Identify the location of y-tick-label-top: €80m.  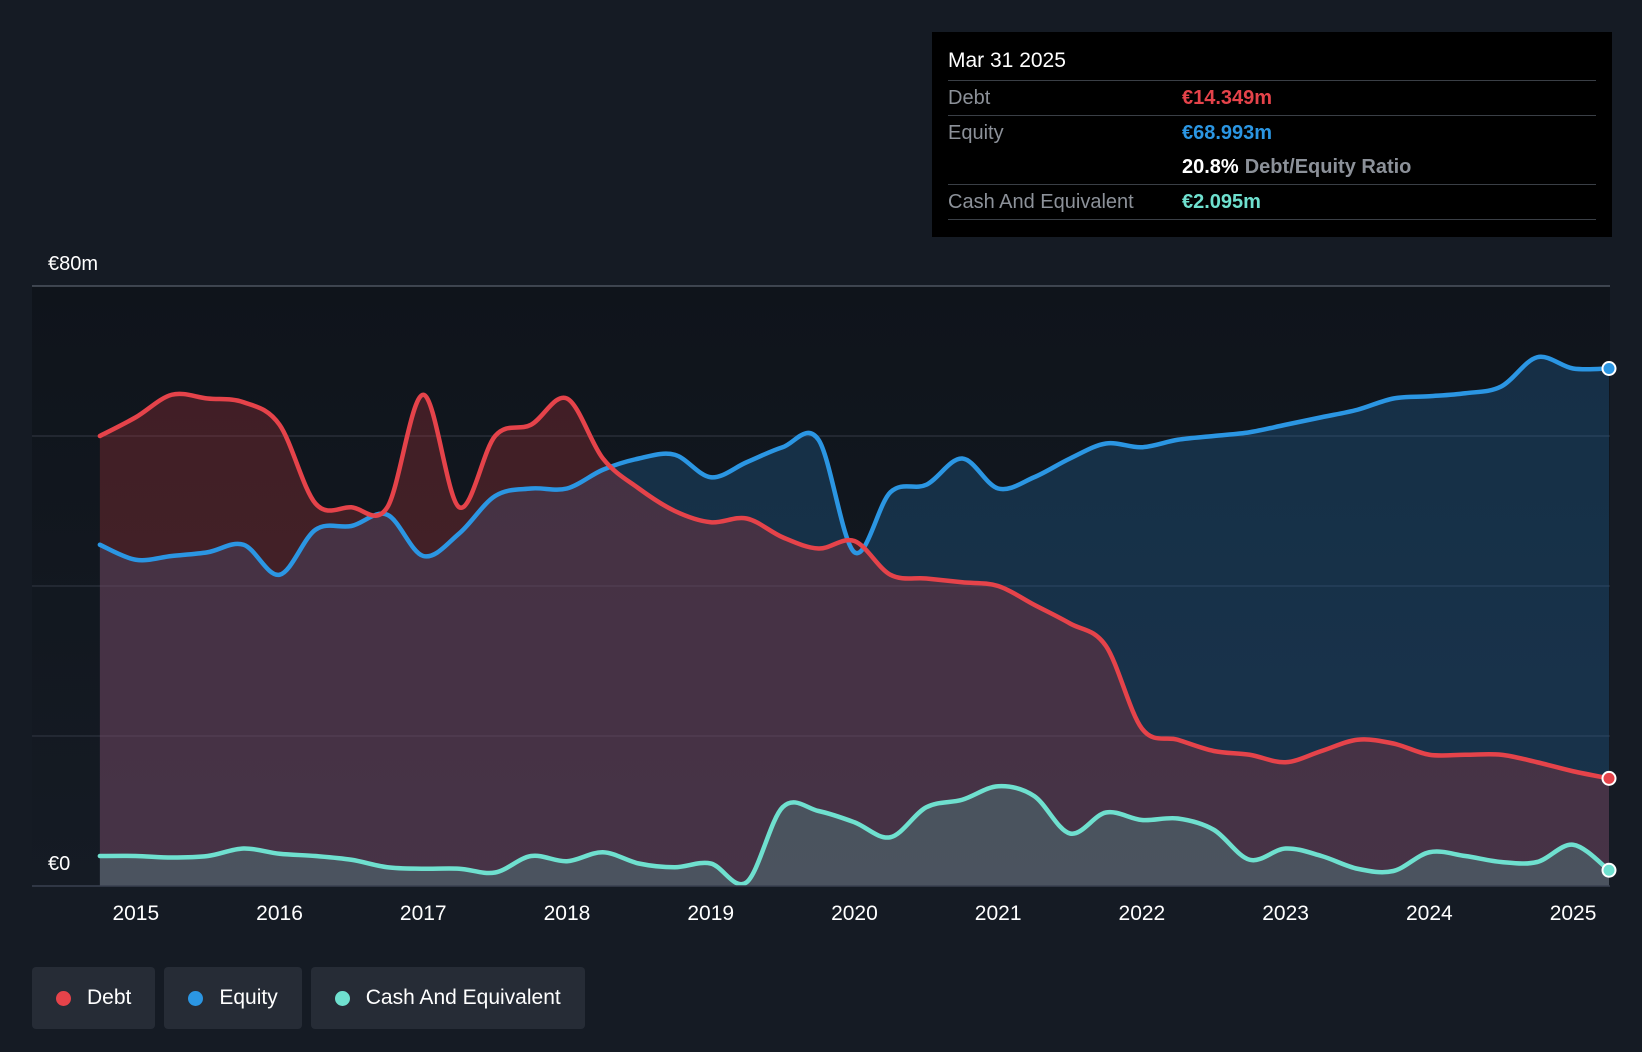
(73, 264).